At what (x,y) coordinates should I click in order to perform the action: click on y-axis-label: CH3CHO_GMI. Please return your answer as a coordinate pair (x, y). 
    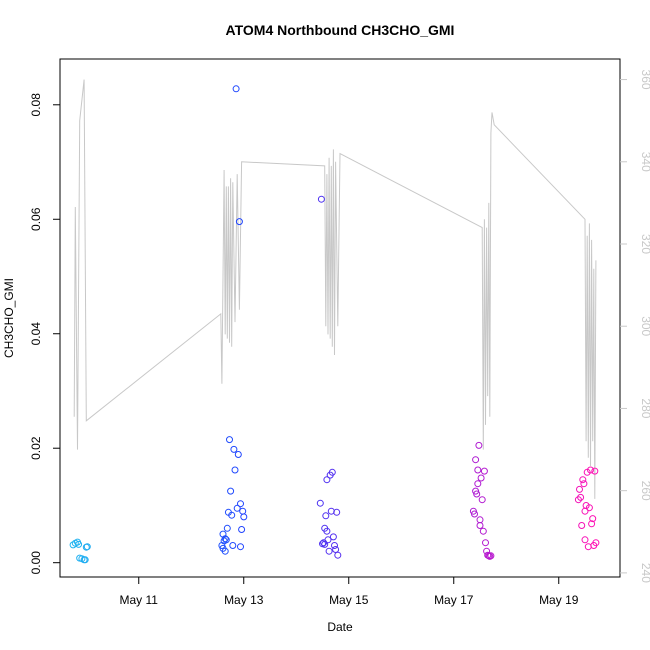
    Looking at the image, I should click on (9, 318).